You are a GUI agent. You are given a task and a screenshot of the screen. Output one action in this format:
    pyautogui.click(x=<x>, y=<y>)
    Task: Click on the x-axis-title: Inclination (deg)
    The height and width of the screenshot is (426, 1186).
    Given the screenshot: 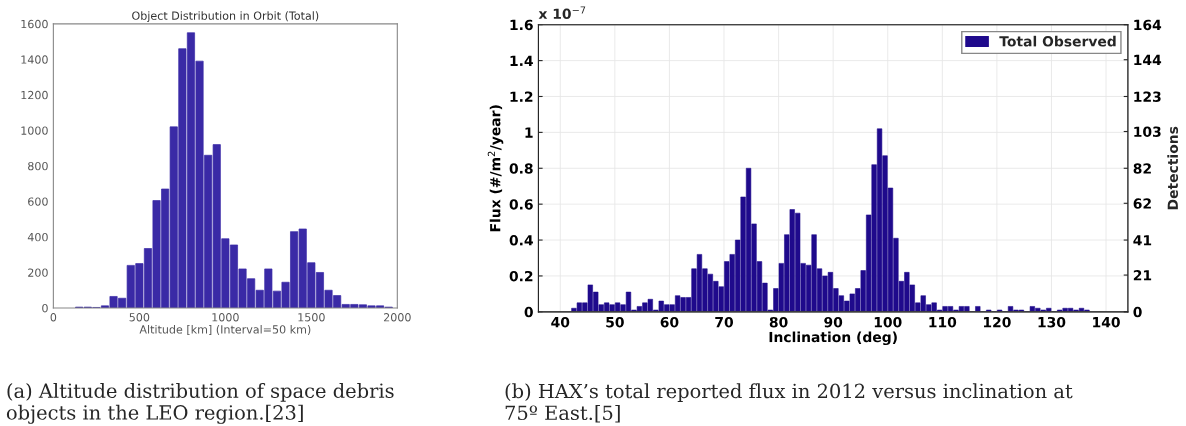 What is the action you would take?
    pyautogui.click(x=833, y=338)
    